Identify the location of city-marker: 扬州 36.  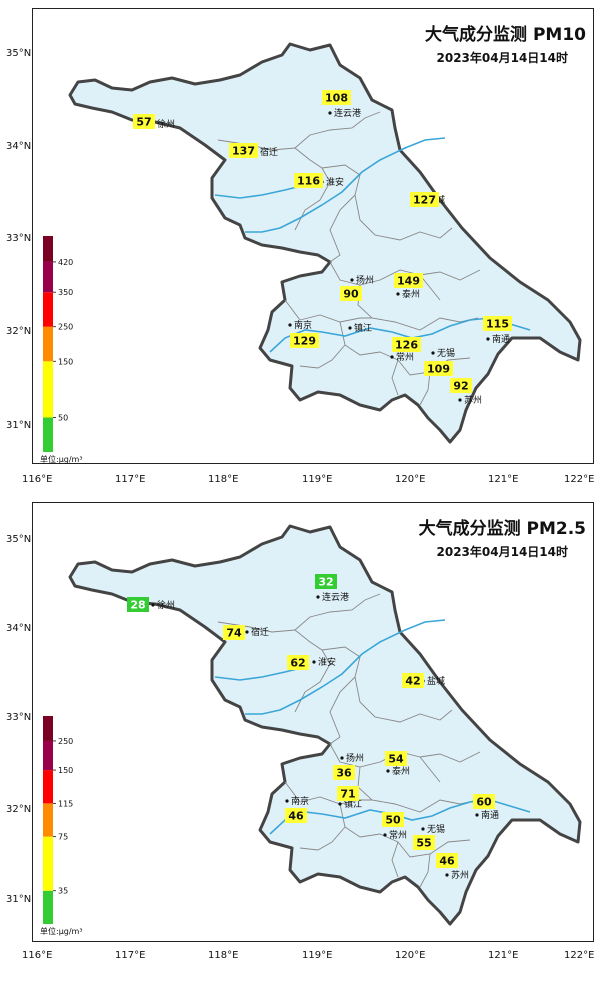
(348, 766).